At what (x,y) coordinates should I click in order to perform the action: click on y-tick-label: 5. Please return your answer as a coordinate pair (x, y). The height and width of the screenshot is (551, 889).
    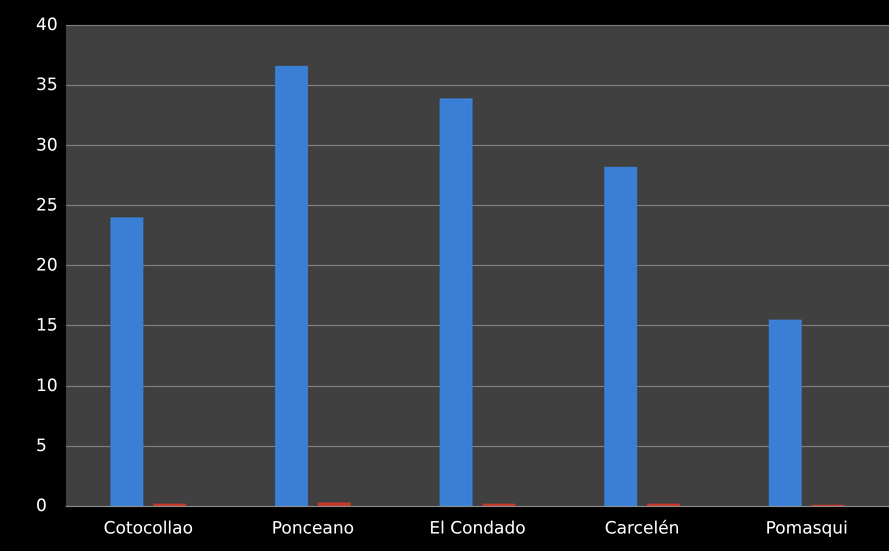
    Looking at the image, I should click on (41, 446).